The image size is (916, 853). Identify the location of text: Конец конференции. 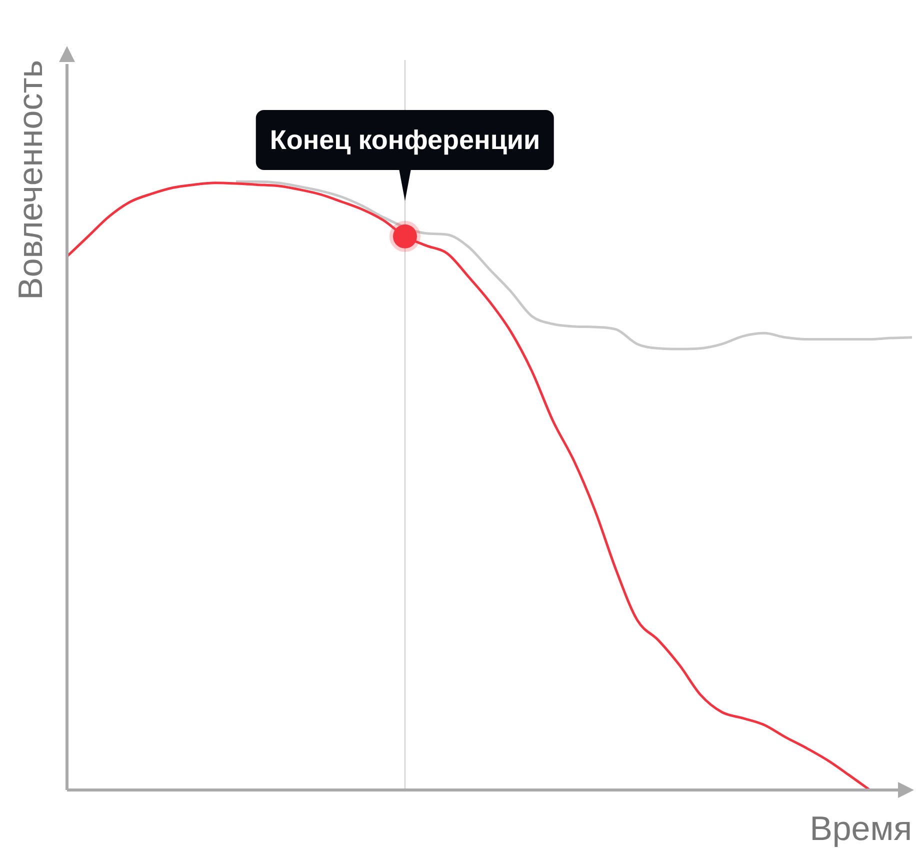
(405, 140).